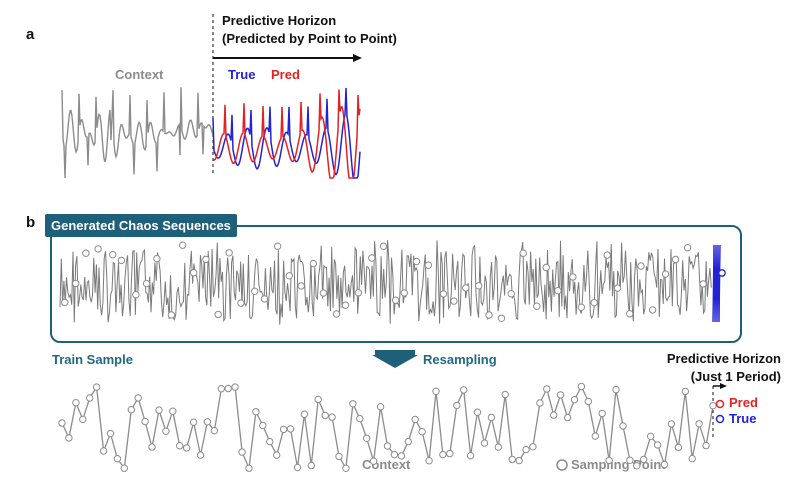 The width and height of the screenshot is (797, 492). Describe the element at coordinates (720, 419) in the screenshot. I see `true-legend-marker` at that location.